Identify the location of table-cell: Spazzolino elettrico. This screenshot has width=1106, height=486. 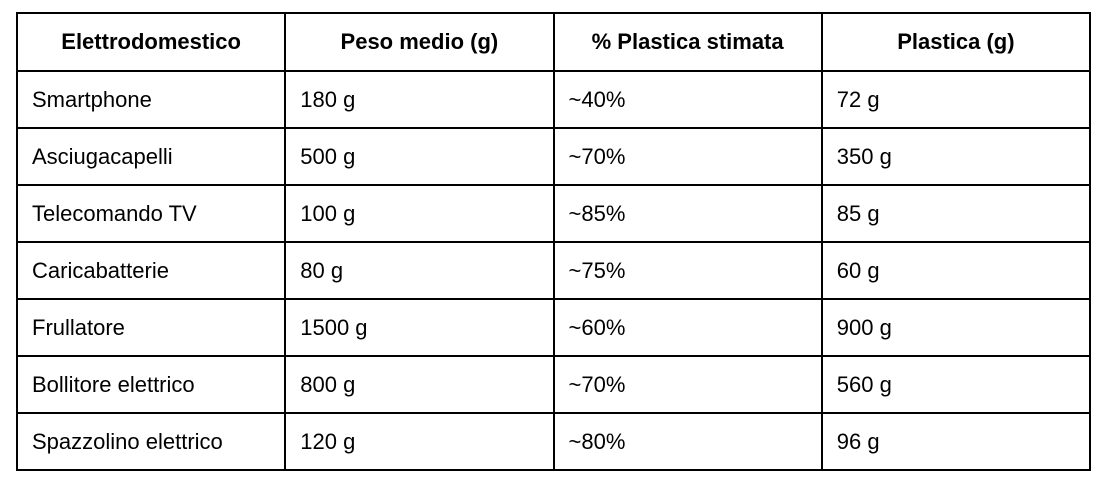
(151, 441).